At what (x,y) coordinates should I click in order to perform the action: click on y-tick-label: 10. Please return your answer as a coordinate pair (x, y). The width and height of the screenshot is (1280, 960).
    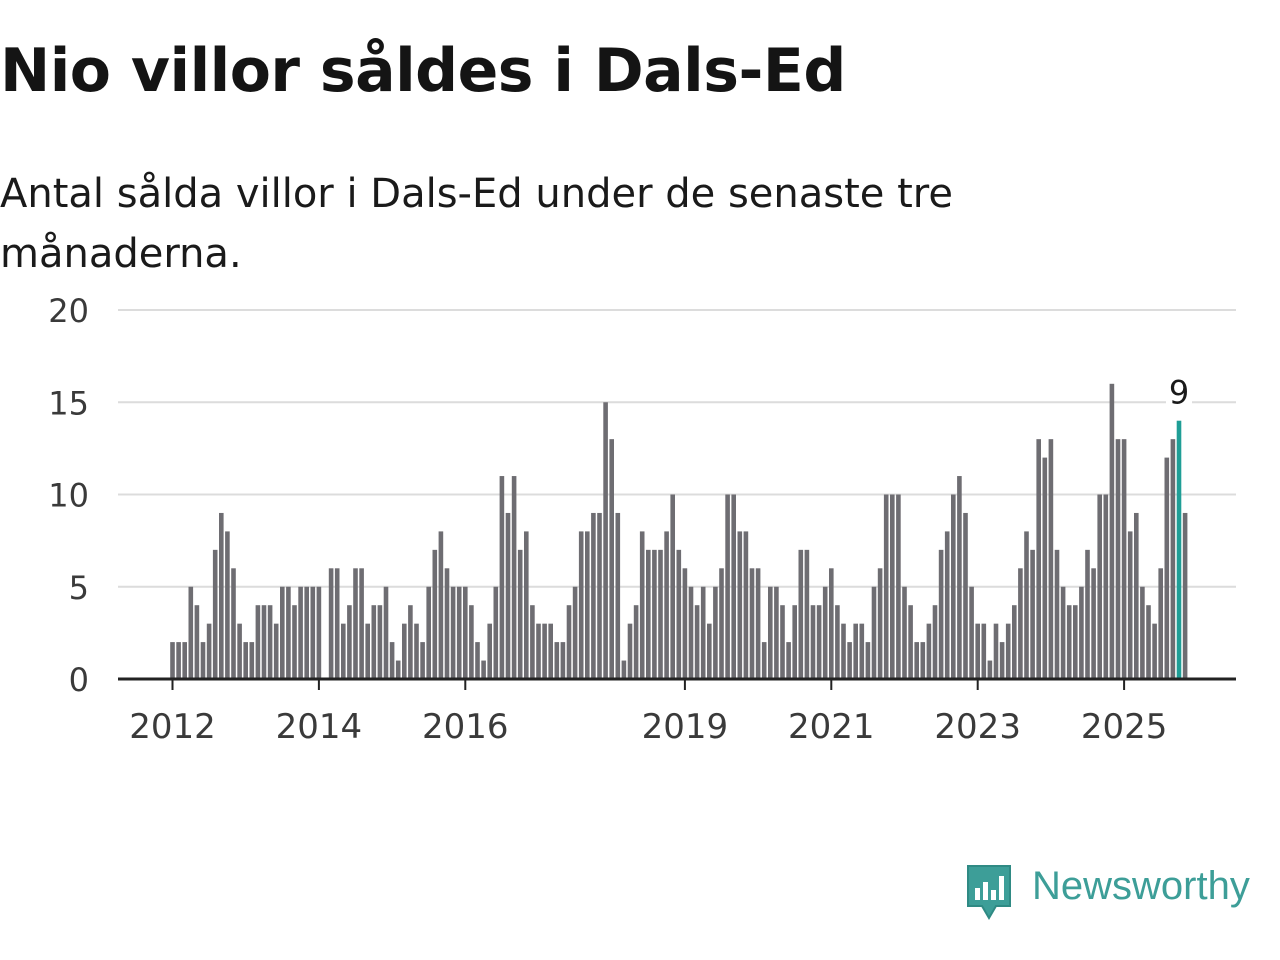
    Looking at the image, I should click on (68, 496).